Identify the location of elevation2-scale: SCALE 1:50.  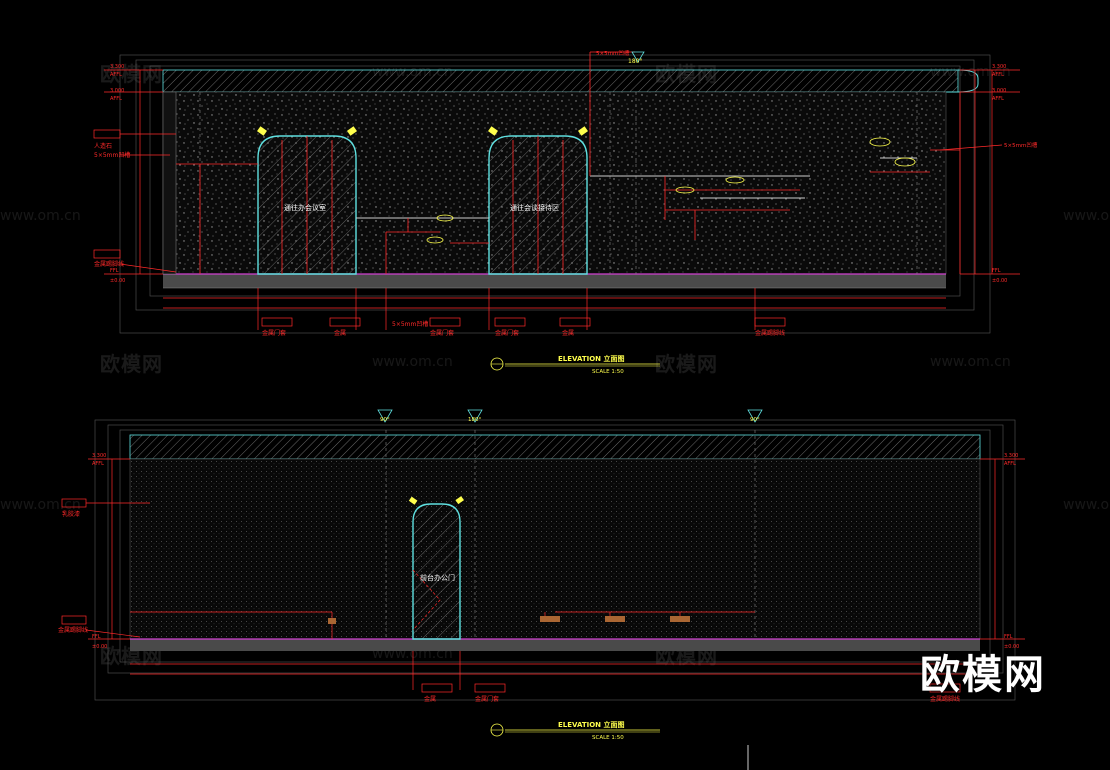
(608, 738).